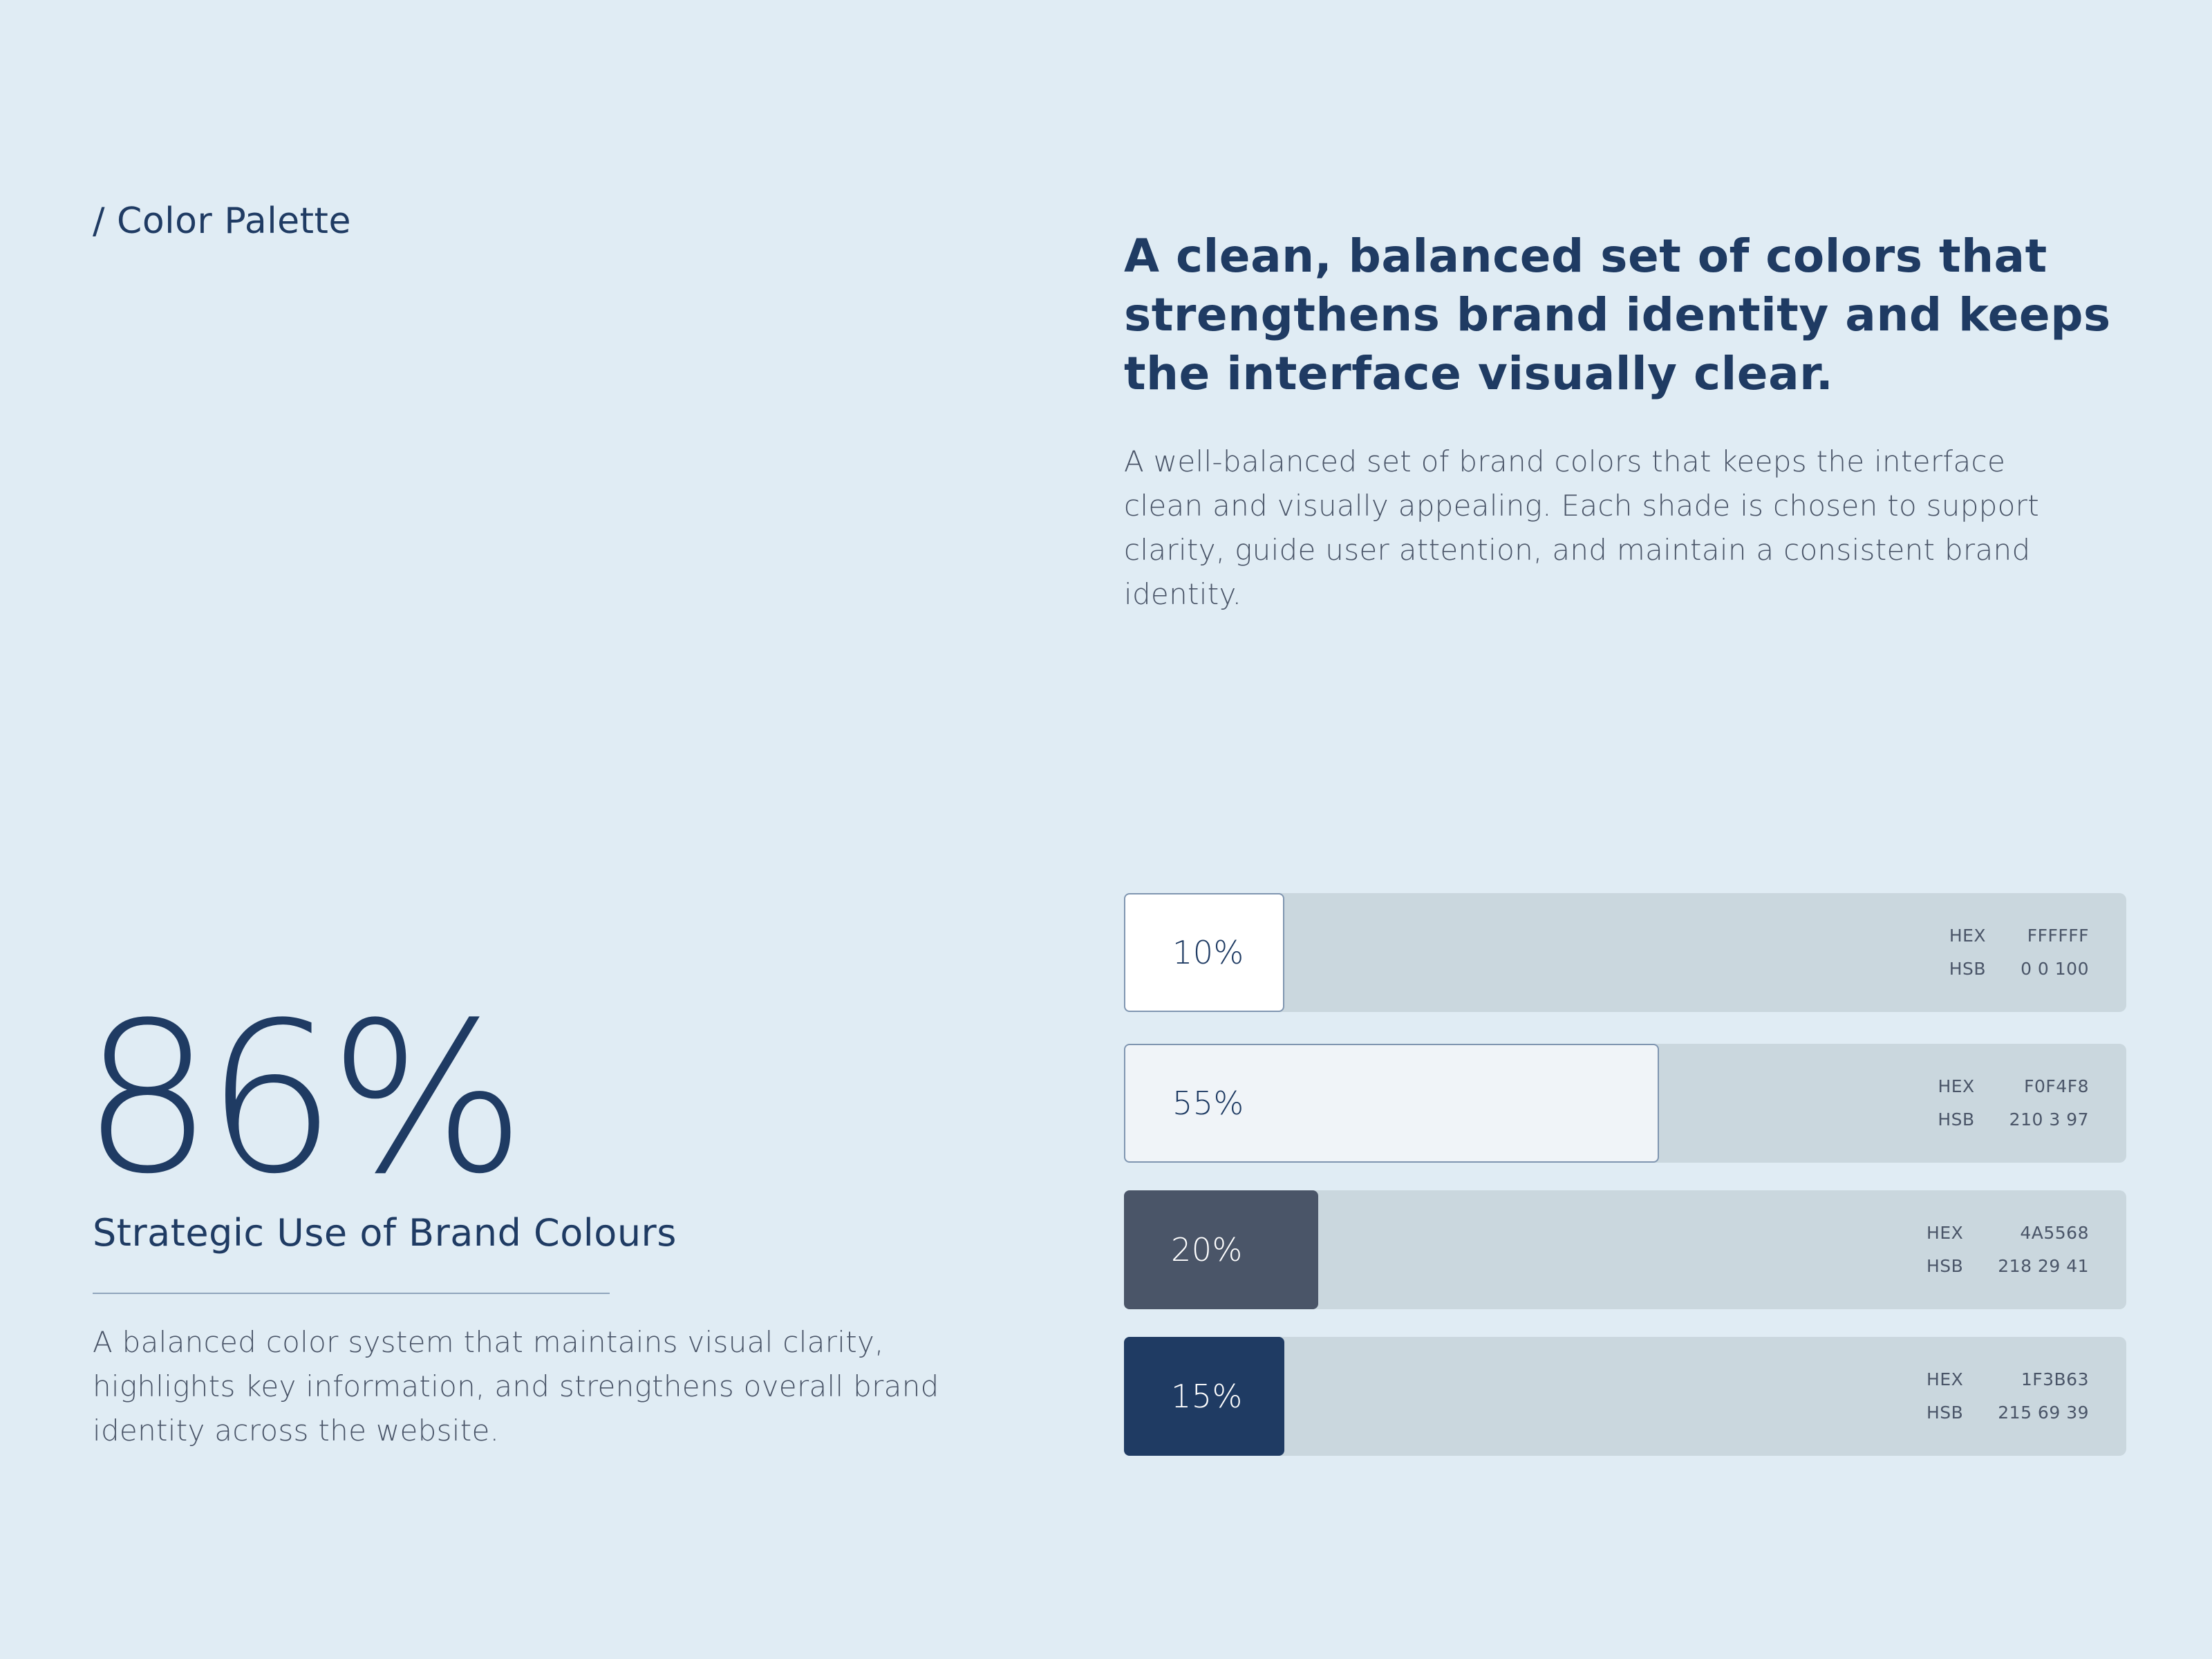 Image resolution: width=2212 pixels, height=1659 pixels. I want to click on color-codes: HEX F0F4F8 HSB 210 3 97, so click(2013, 1103).